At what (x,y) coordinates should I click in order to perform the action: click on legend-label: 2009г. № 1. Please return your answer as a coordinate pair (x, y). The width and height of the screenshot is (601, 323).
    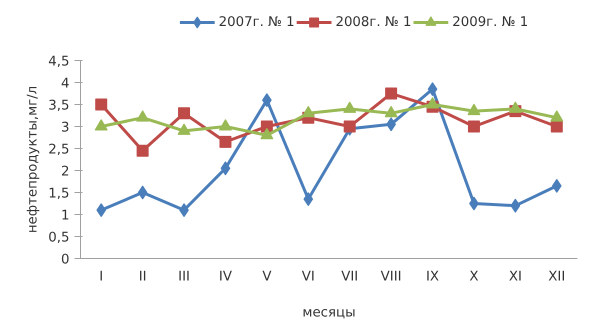
    Looking at the image, I should click on (490, 22).